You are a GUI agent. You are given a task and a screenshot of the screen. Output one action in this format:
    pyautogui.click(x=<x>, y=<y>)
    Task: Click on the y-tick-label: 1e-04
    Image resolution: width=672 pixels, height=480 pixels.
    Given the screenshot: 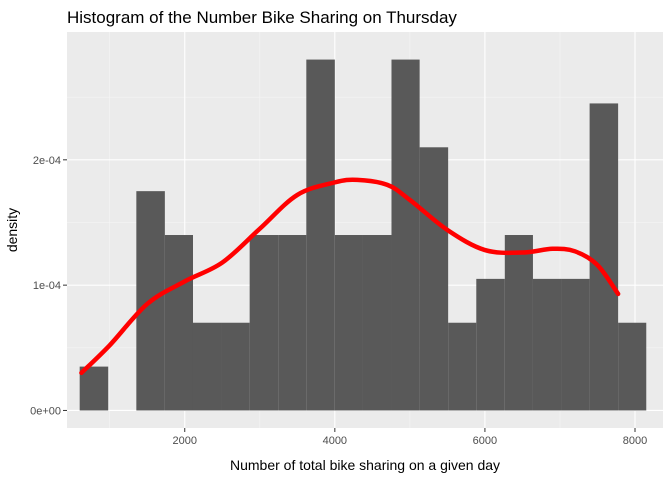 What is the action you would take?
    pyautogui.click(x=47, y=286)
    